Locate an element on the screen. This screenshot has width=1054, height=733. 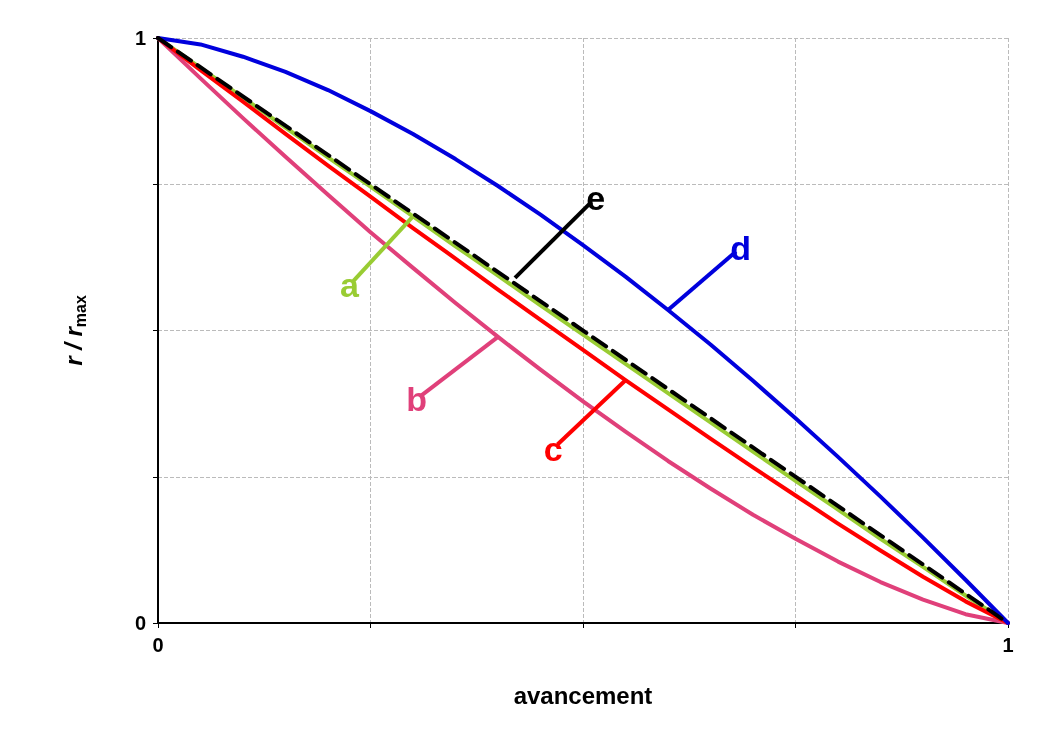
x-axis-title: avancement is located at coordinates (583, 695).